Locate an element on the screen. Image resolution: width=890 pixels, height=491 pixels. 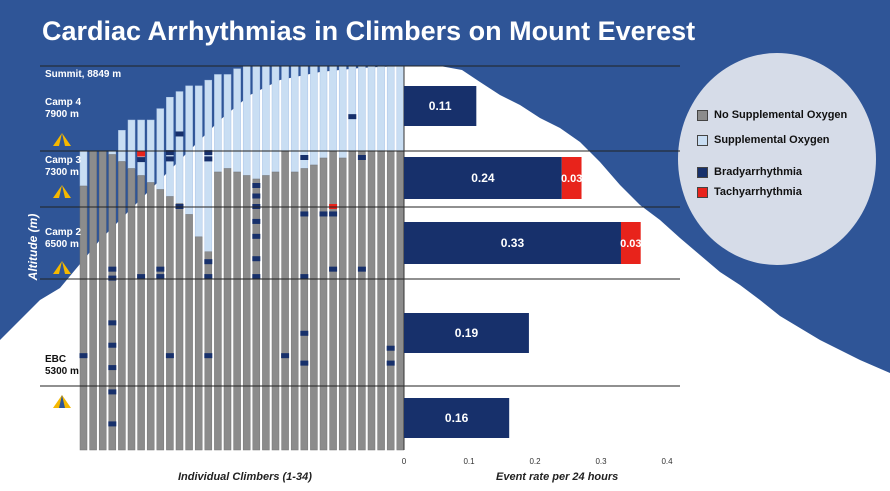
camp-label-camp2: Camp 2 6500 m is located at coordinates (63, 239).